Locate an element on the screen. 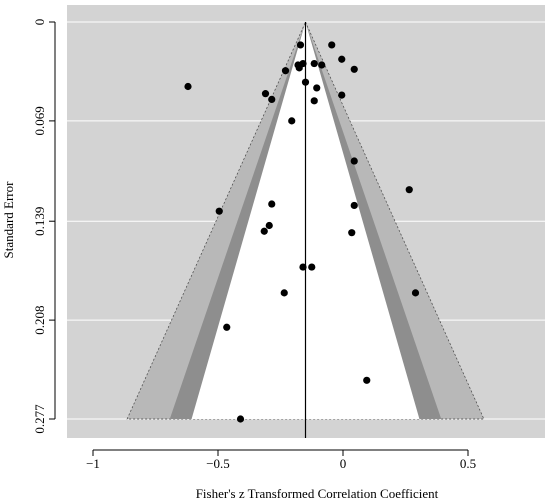 The height and width of the screenshot is (504, 550). y-tick-label-2: 0.139 is located at coordinates (39, 221).